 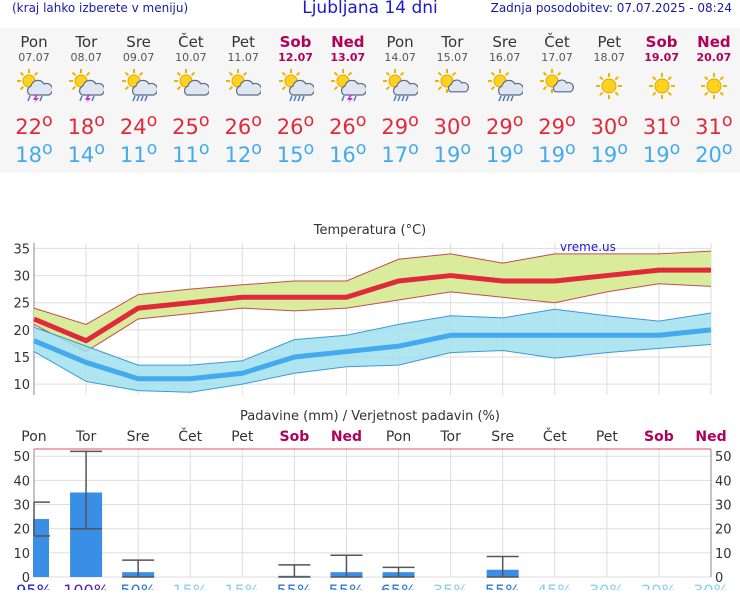 I want to click on y-tick-label: 15, so click(x=21, y=358).